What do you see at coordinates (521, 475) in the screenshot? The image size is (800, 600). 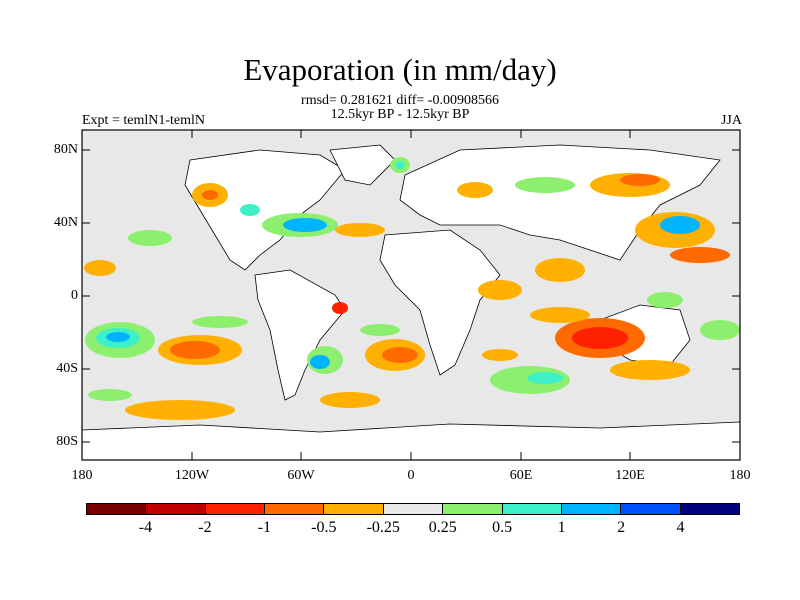 I see `lon-tick-label: 60E` at bounding box center [521, 475].